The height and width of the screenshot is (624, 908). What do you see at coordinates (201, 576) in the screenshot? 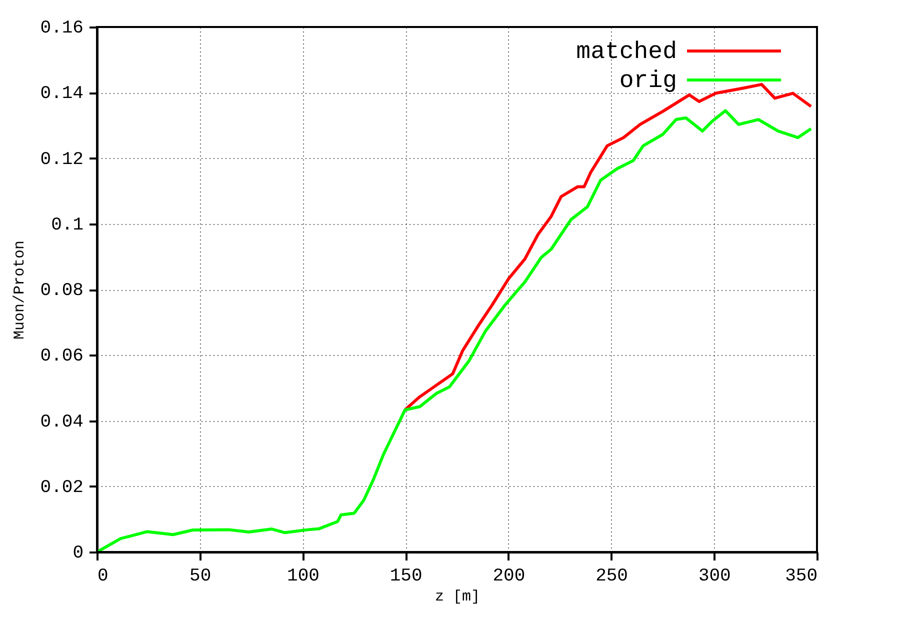
I see `x-tick-label: 50` at bounding box center [201, 576].